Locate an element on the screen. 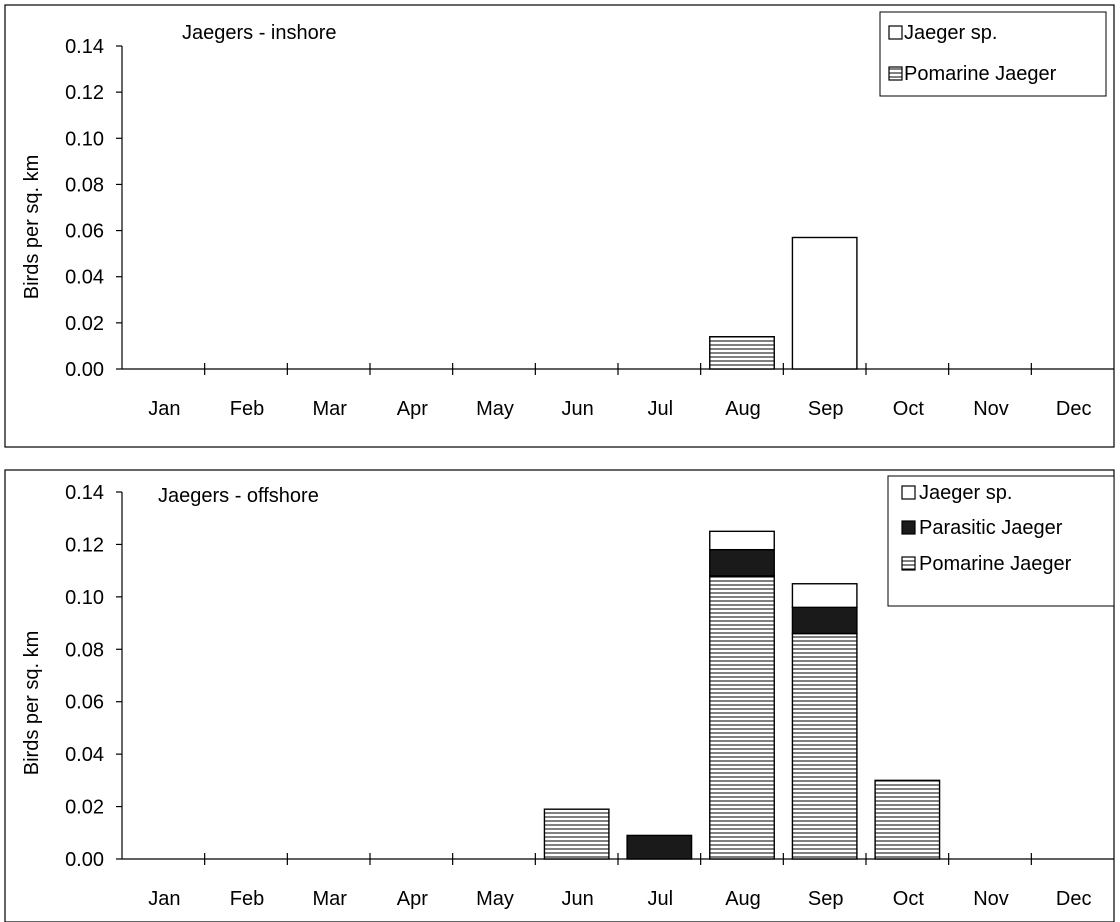 This screenshot has height=922, width=1120. legend-swatch-parasitic-jaeger is located at coordinates (908, 527).